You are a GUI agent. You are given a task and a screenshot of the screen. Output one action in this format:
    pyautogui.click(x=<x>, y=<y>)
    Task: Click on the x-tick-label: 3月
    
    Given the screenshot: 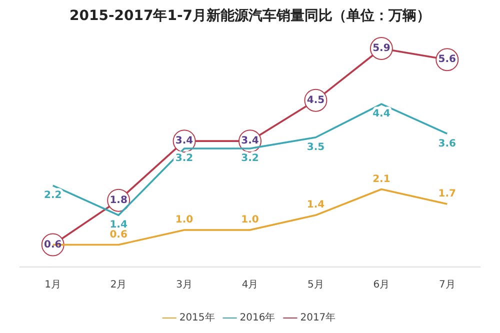 What is the action you would take?
    pyautogui.click(x=184, y=285)
    